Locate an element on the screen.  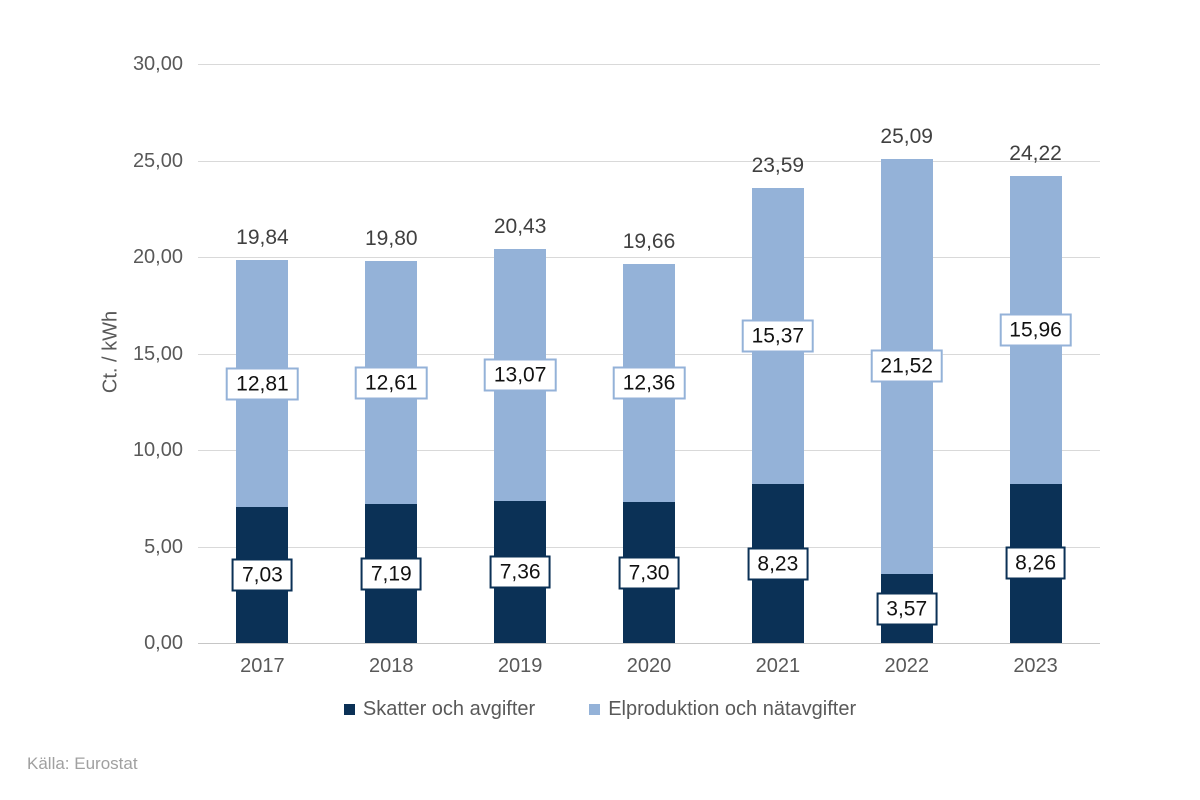
legend-item-elproduktion: Elproduktion och nätavgifter is located at coordinates (722, 709).